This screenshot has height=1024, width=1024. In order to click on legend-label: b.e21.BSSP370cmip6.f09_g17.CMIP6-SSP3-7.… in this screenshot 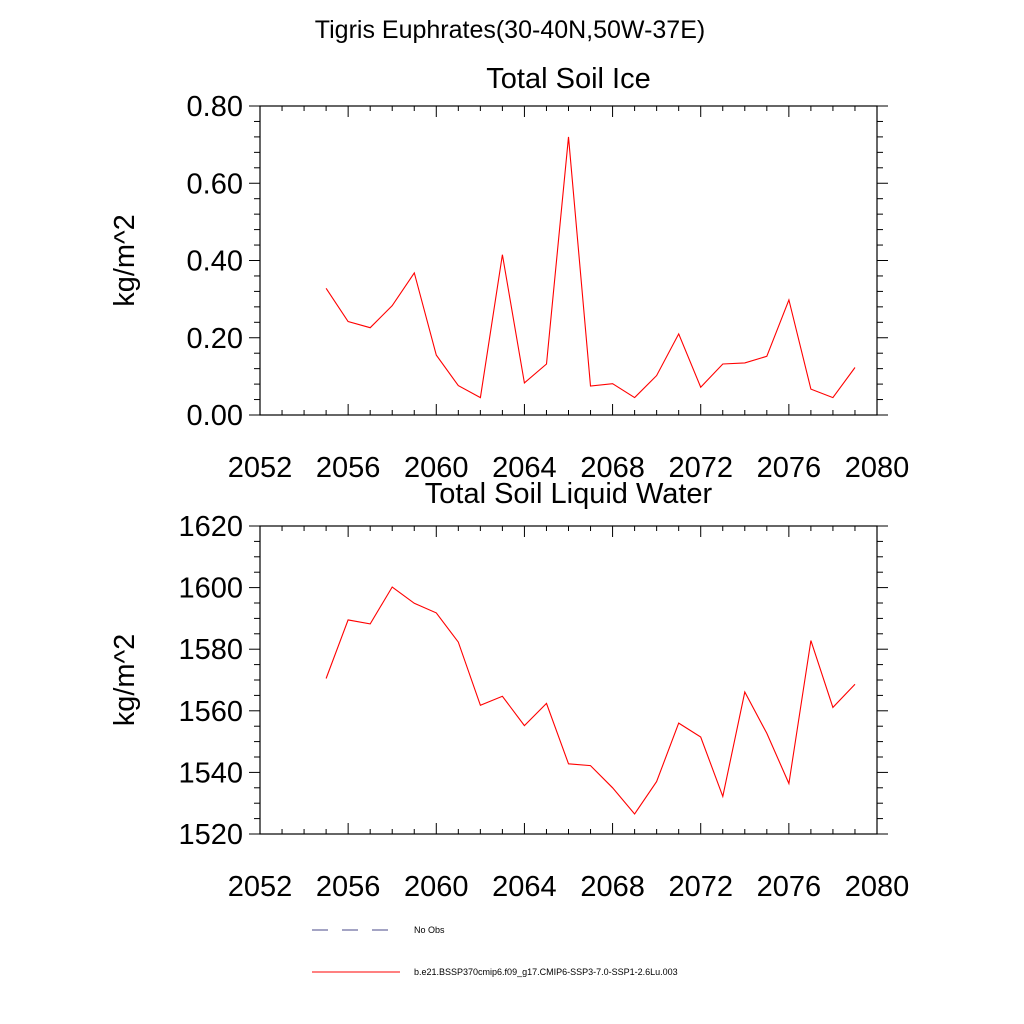, I will do `click(546, 972)`.